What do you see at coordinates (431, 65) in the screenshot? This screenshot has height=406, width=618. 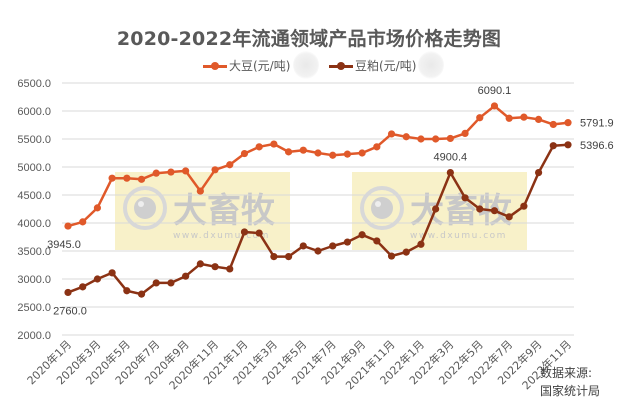 I see `legend-decoration` at bounding box center [431, 65].